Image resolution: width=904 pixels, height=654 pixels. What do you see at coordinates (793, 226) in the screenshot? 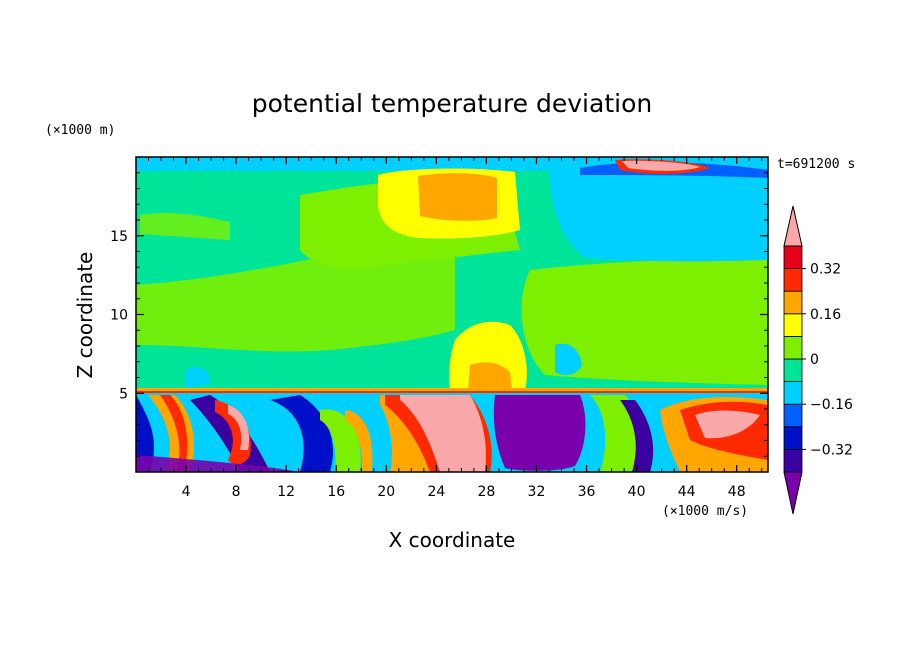
I see `colorbar-extend-high` at bounding box center [793, 226].